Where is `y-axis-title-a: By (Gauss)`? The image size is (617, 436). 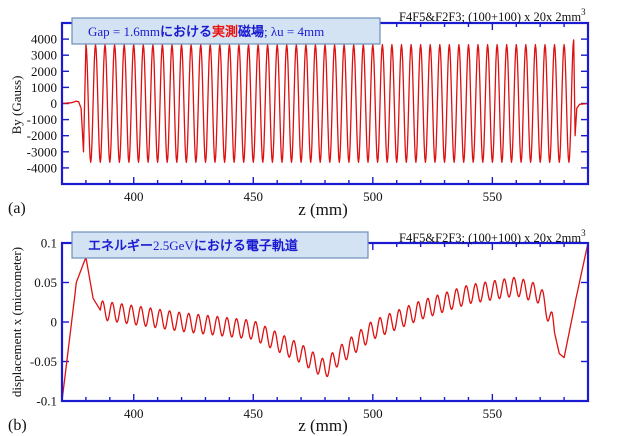
y-axis-title-a: By (Gauss) is located at coordinates (16, 105).